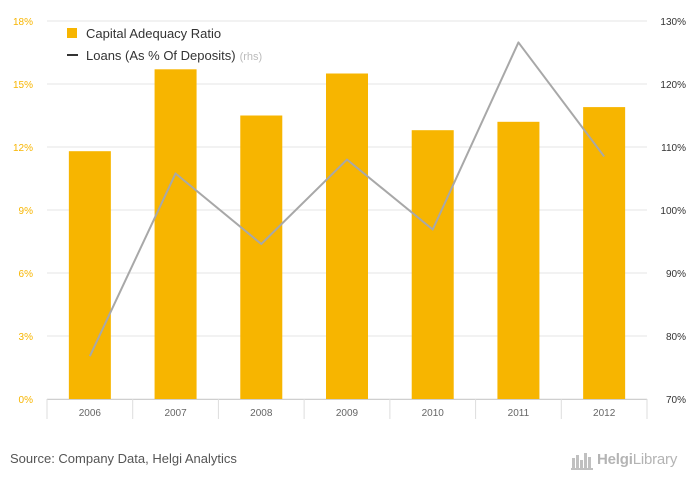  Describe the element at coordinates (153, 33) in the screenshot. I see `legend-label-bar: Capital Adequacy Ratio` at that location.